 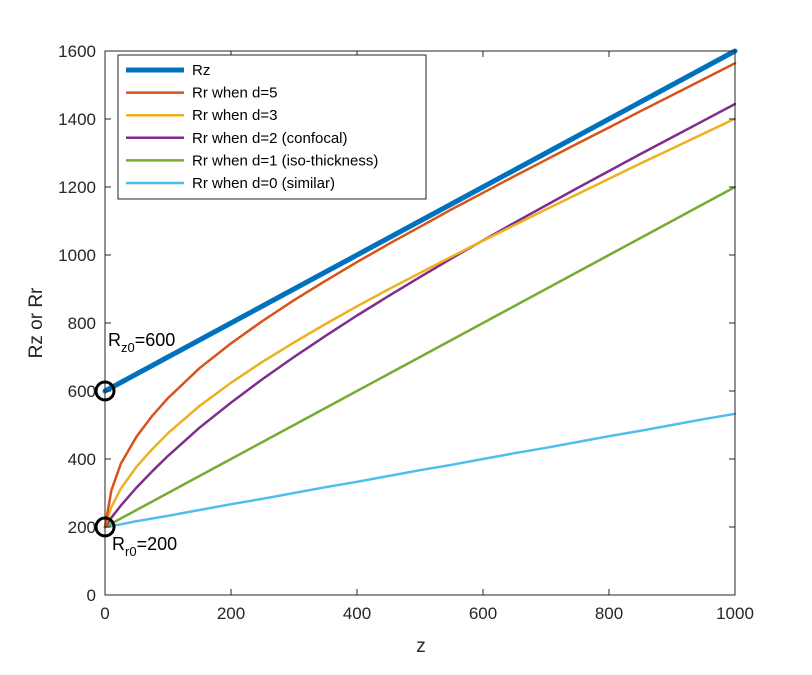 I want to click on y-tick-label: 1400, so click(x=77, y=119).